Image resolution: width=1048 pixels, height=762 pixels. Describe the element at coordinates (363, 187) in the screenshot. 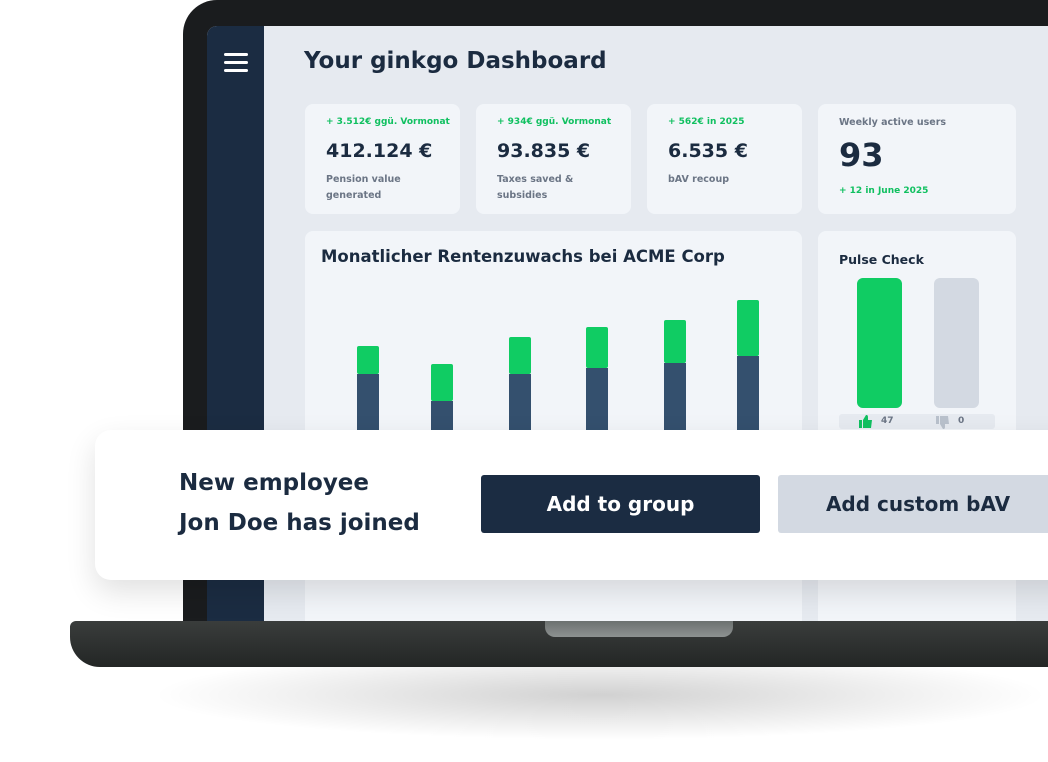

I see `kpi-label: Pension value generated` at that location.